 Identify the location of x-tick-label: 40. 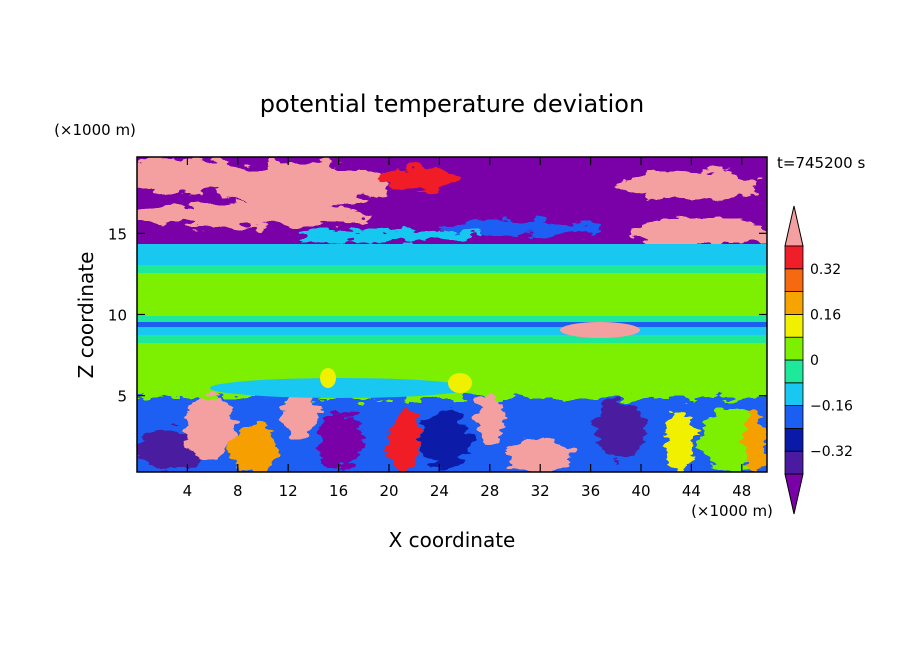
(640, 491).